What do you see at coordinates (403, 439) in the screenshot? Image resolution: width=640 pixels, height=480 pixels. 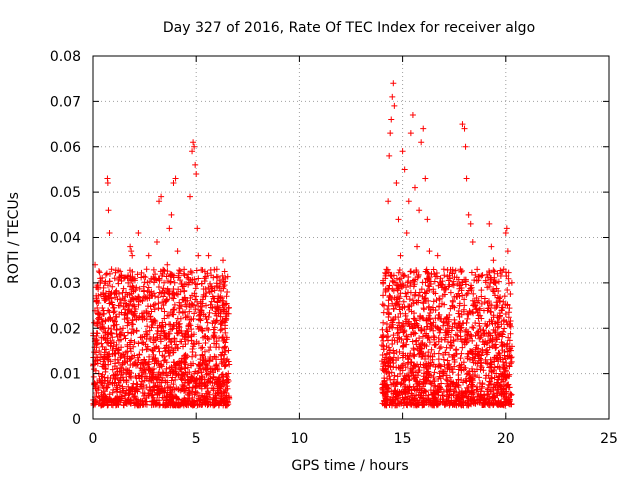 I see `x-tick-label: 15` at bounding box center [403, 439].